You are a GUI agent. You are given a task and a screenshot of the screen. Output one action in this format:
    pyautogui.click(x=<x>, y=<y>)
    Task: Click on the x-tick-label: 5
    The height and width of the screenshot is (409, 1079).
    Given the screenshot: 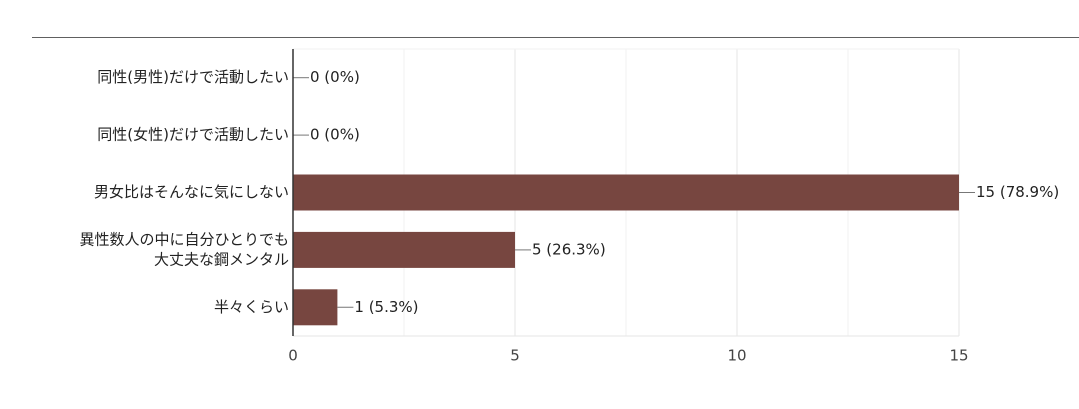 What is the action you would take?
    pyautogui.click(x=515, y=356)
    